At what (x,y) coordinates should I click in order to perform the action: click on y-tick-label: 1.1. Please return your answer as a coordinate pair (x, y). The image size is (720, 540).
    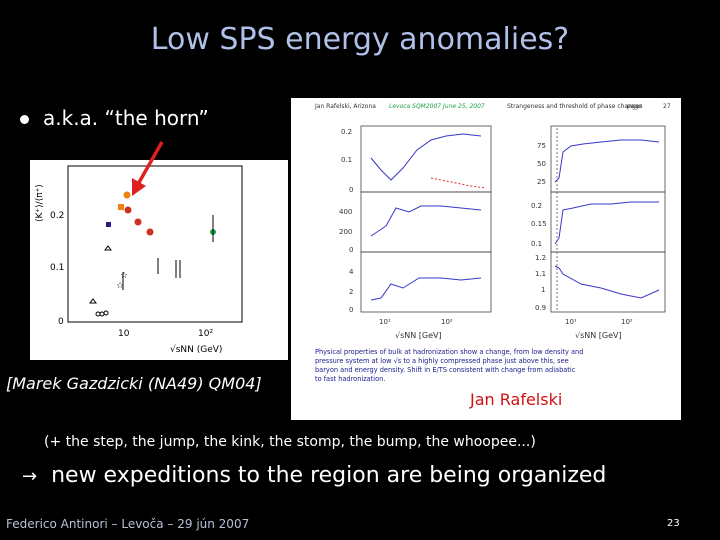
    Looking at the image, I should click on (540, 274).